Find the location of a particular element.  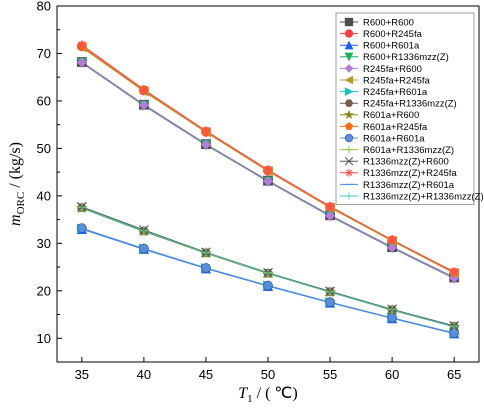

legend-label: R245fa+R1336mzz(Z) is located at coordinates (410, 104).